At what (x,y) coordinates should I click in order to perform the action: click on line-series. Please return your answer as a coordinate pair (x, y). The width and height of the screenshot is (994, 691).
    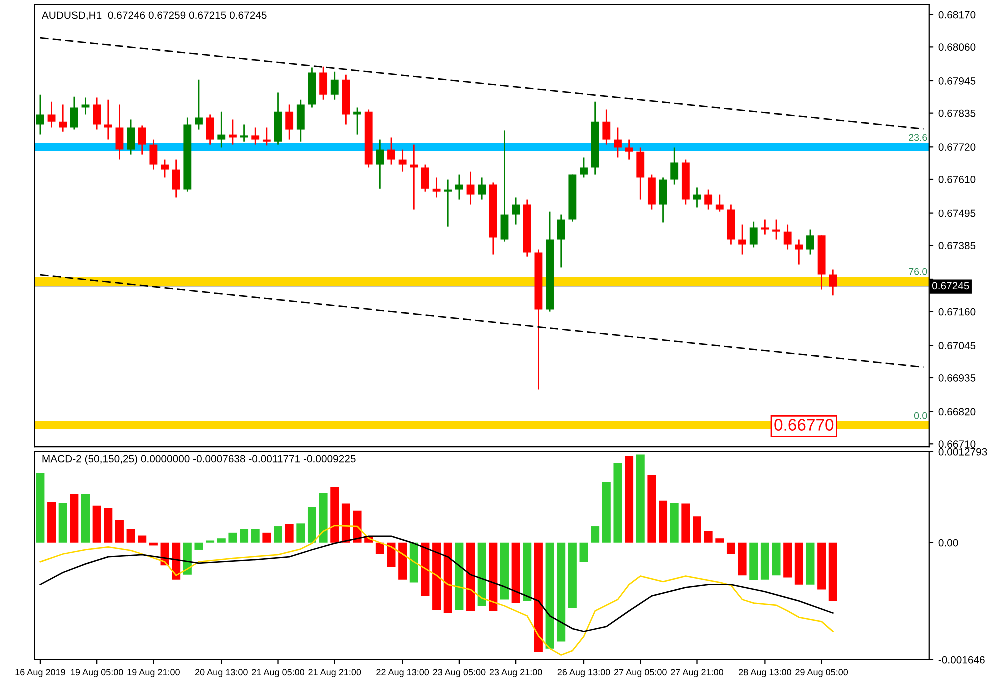
    Looking at the image, I should click on (437, 584).